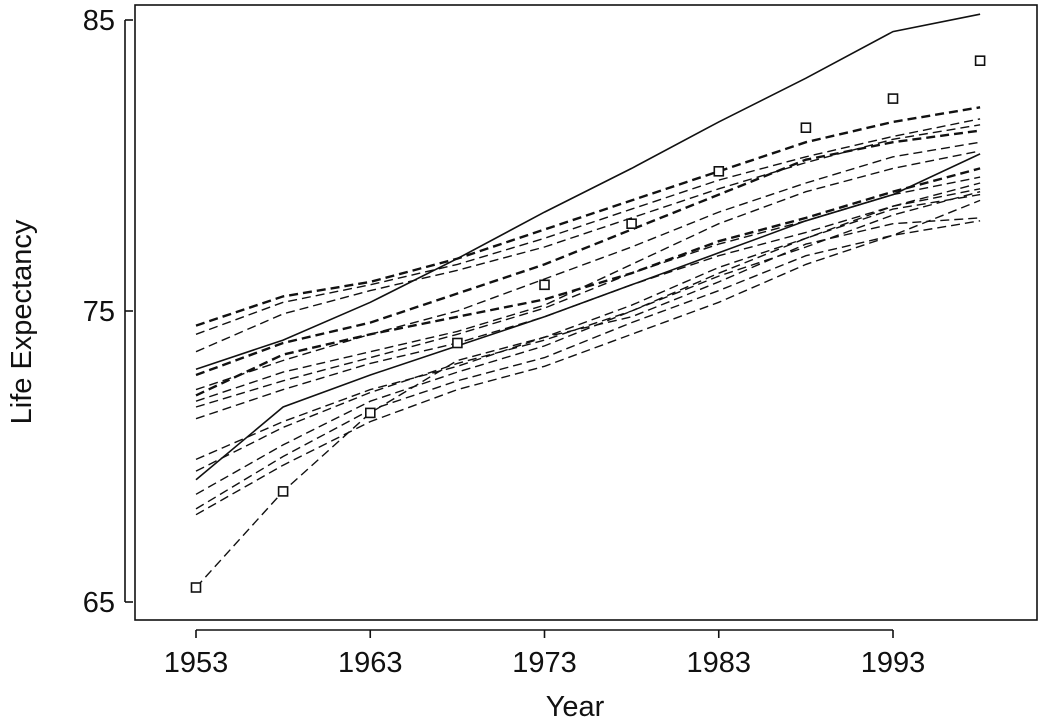  What do you see at coordinates (22, 321) in the screenshot?
I see `y-axis-title: Life Expectancy` at bounding box center [22, 321].